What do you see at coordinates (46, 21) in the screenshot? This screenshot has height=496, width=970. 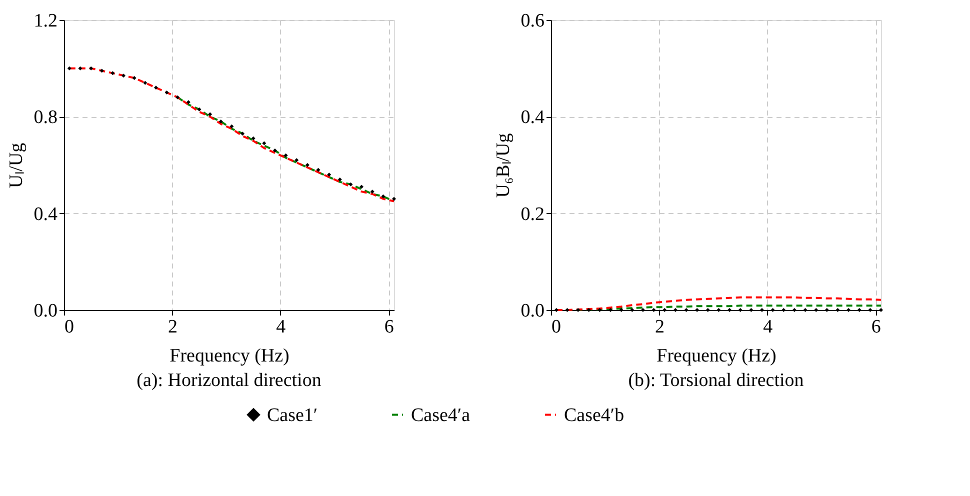 I see `y-tick-label: 1.2` at bounding box center [46, 21].